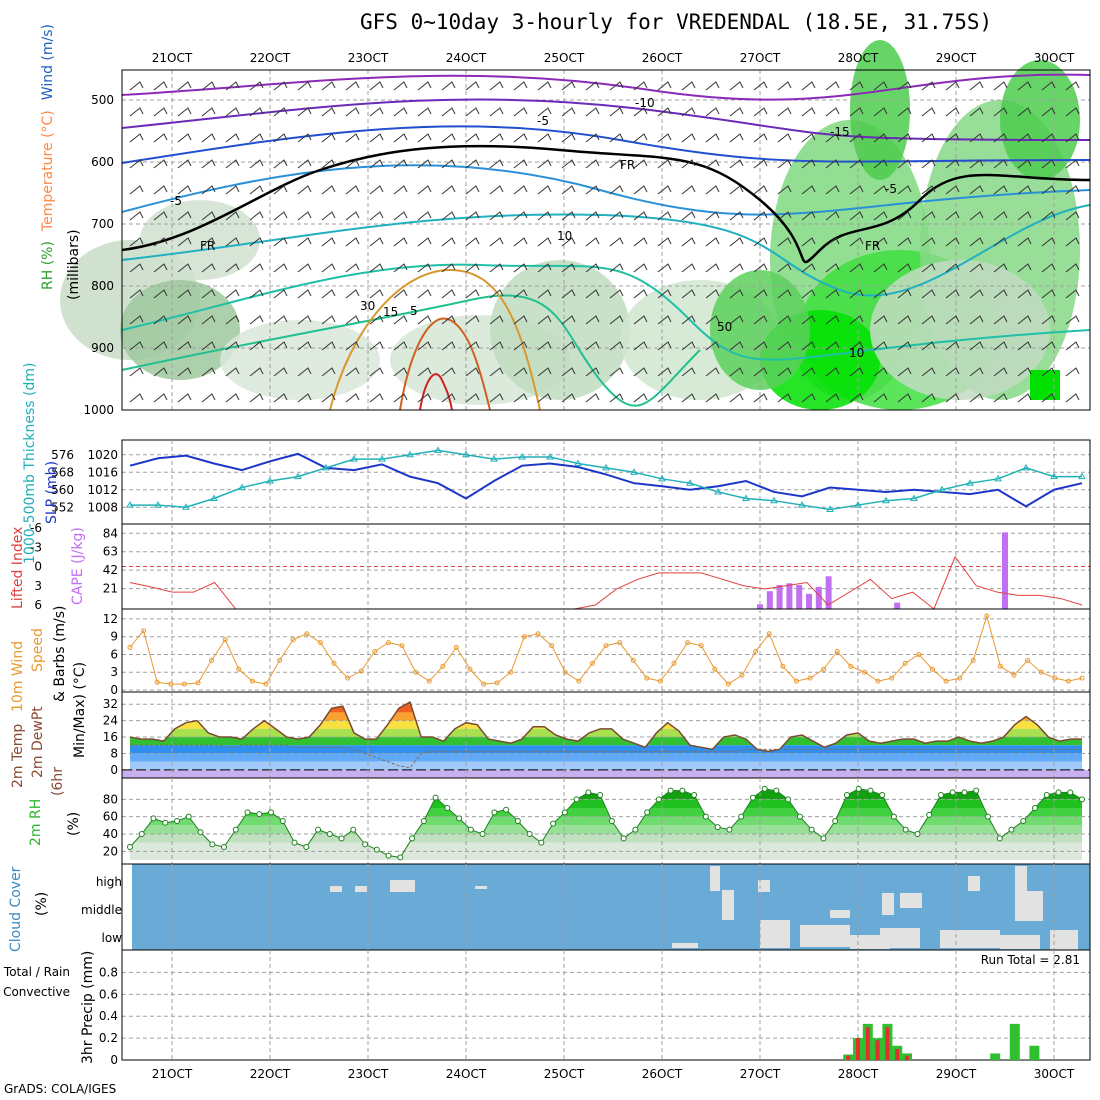  Describe the element at coordinates (543, 121) in the screenshot. I see `contour-label: -5` at that location.